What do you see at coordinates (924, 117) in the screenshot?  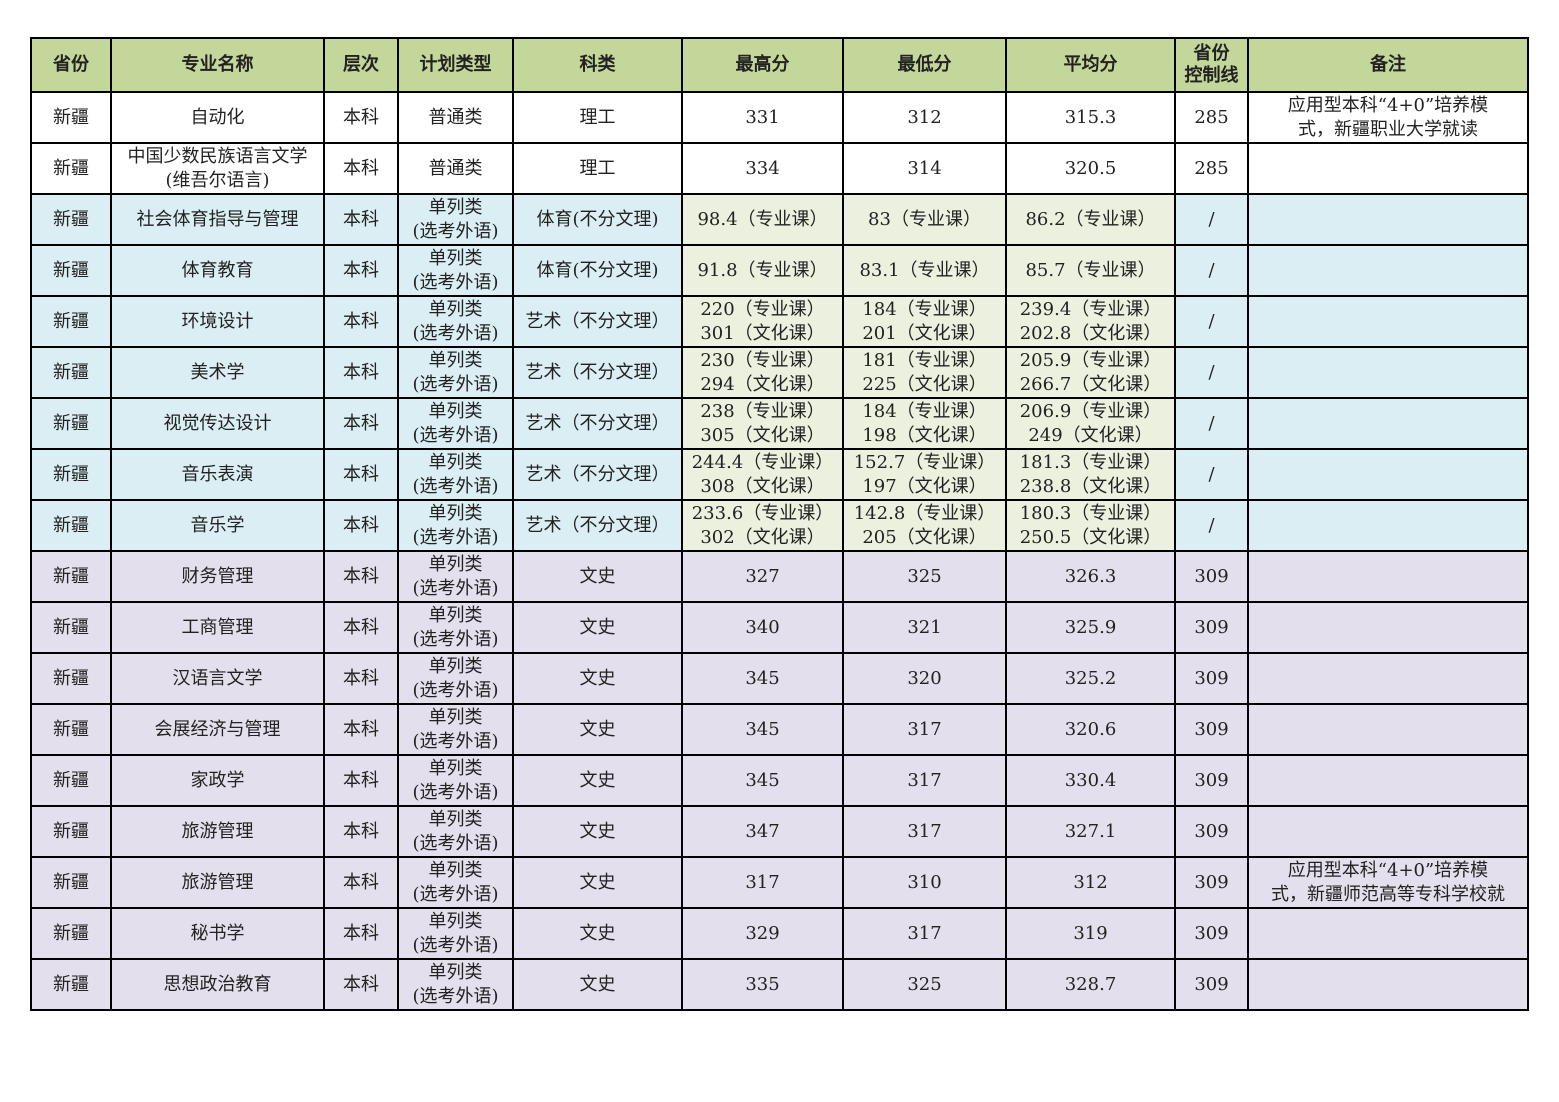 I see `cell-min-score: 312` at bounding box center [924, 117].